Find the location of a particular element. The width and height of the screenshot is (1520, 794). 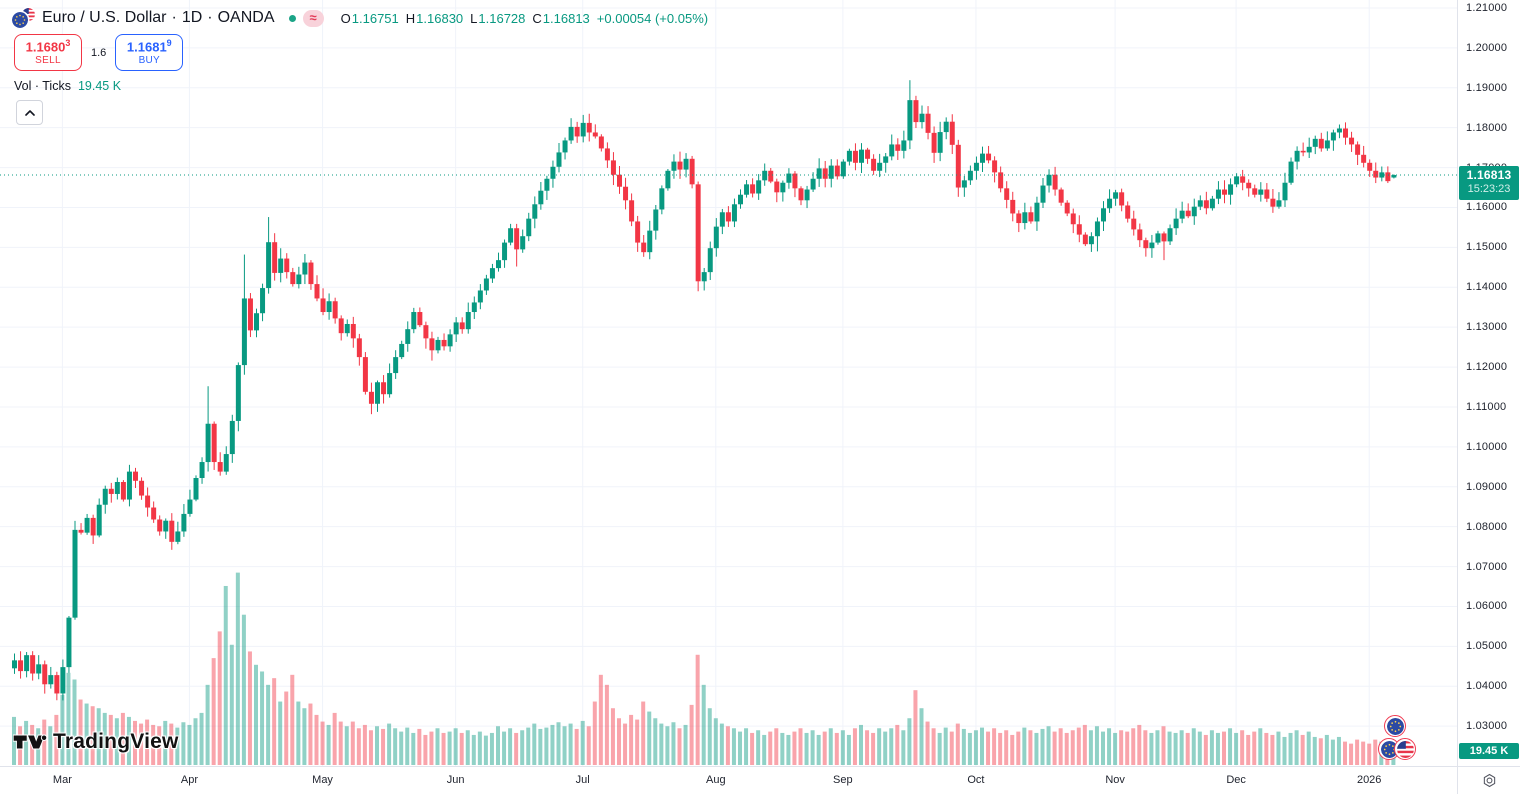

open-label: O is located at coordinates (345, 18).